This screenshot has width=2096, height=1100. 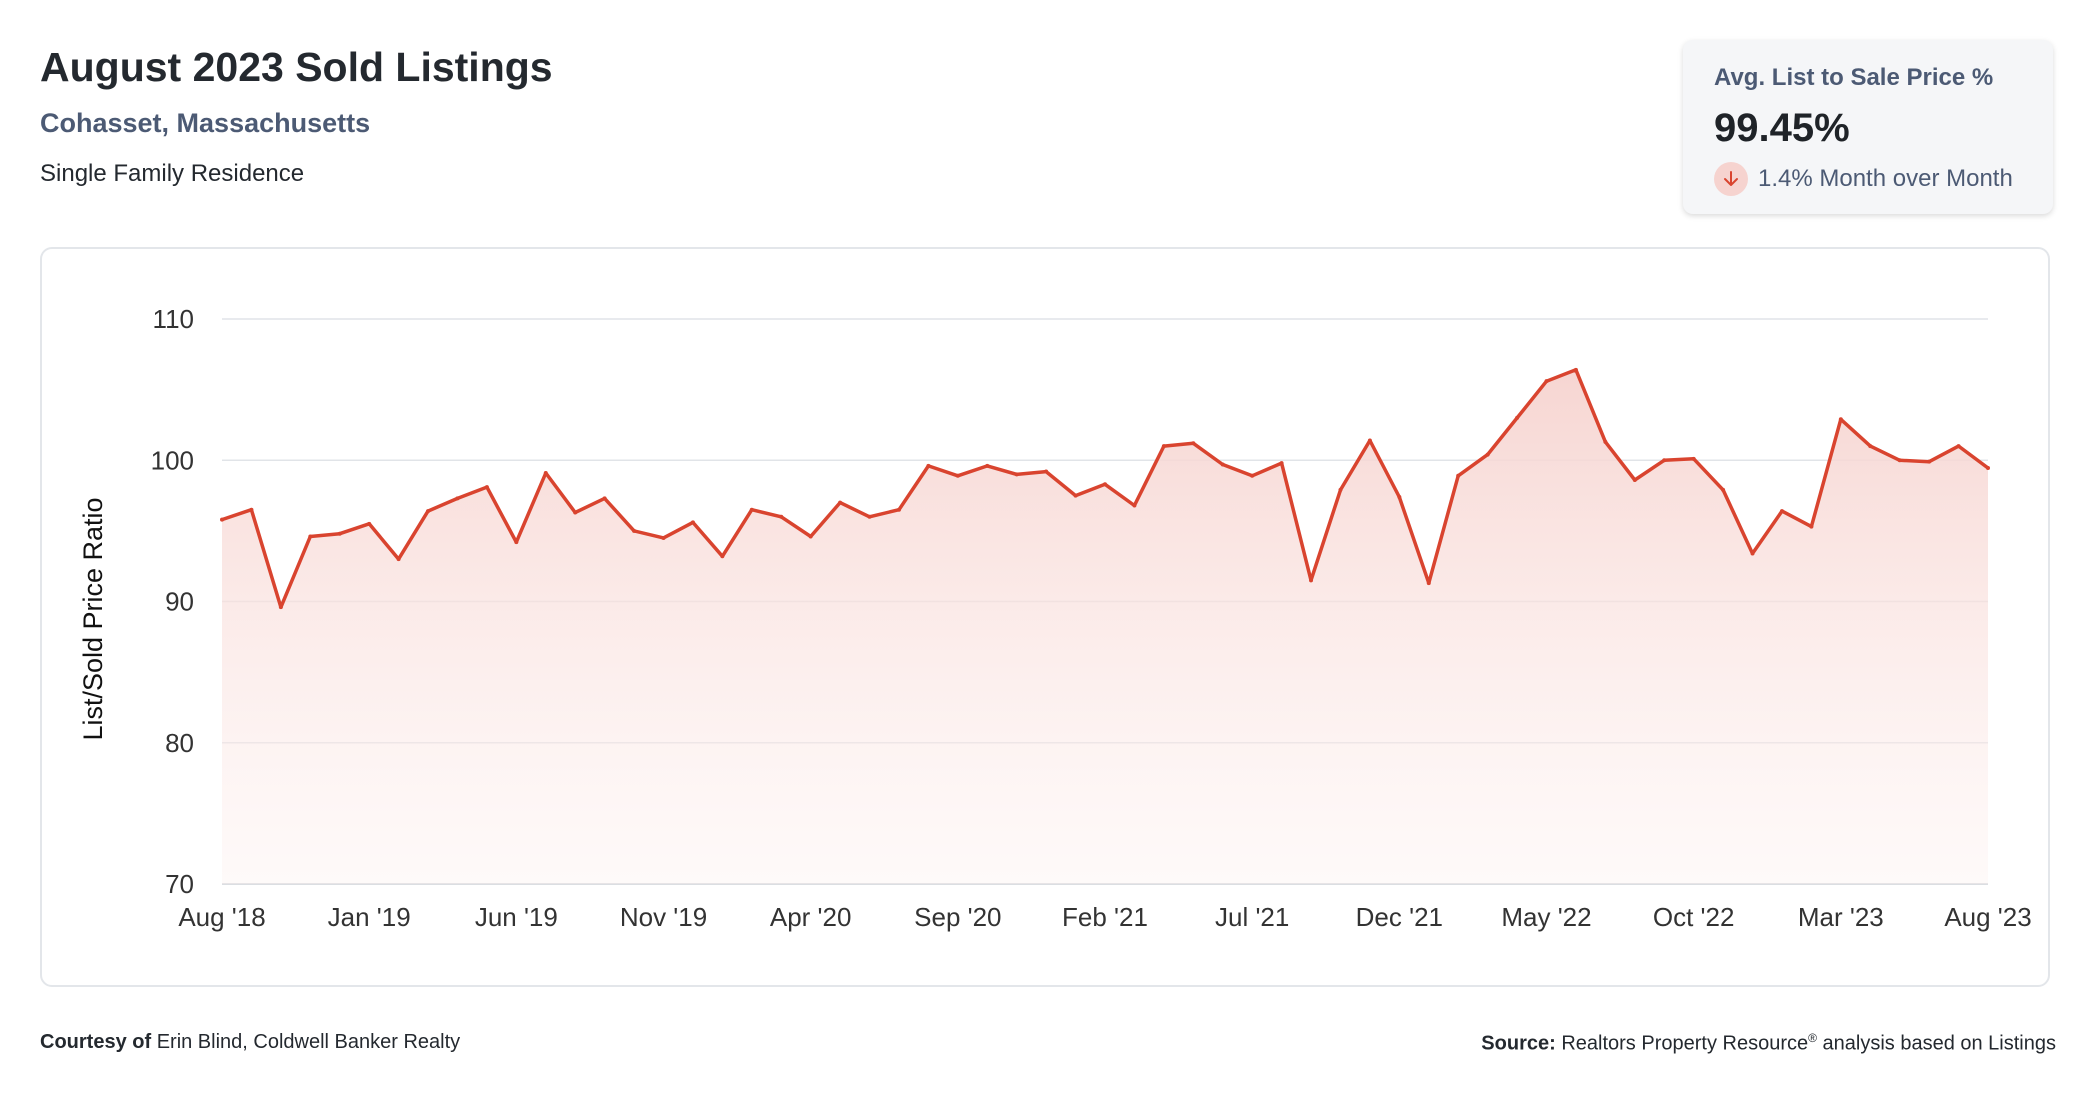 I want to click on y-tick-label: 90, so click(x=179, y=602).